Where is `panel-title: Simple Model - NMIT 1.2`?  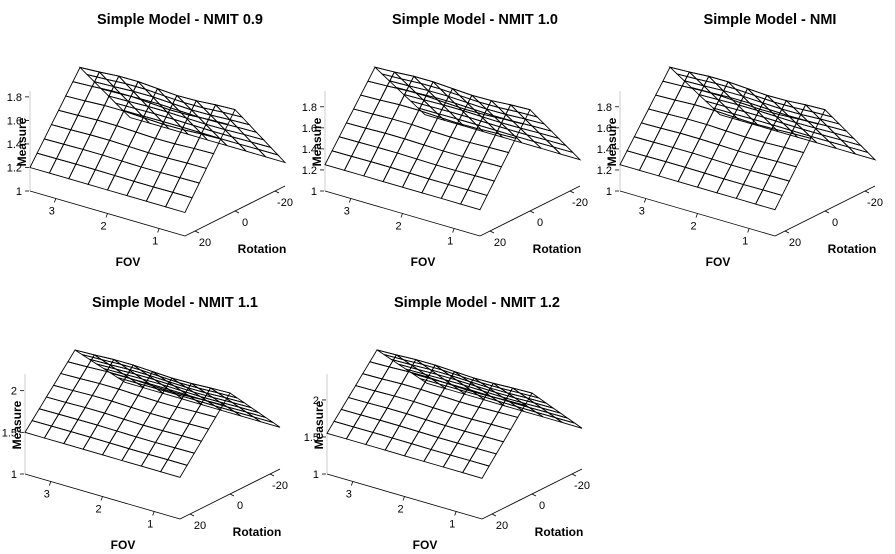 panel-title: Simple Model - NMIT 1.2 is located at coordinates (477, 303).